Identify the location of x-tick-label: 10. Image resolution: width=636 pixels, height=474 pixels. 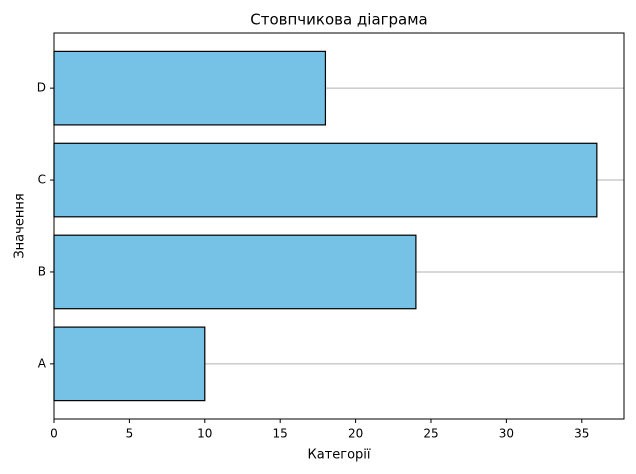
(204, 434).